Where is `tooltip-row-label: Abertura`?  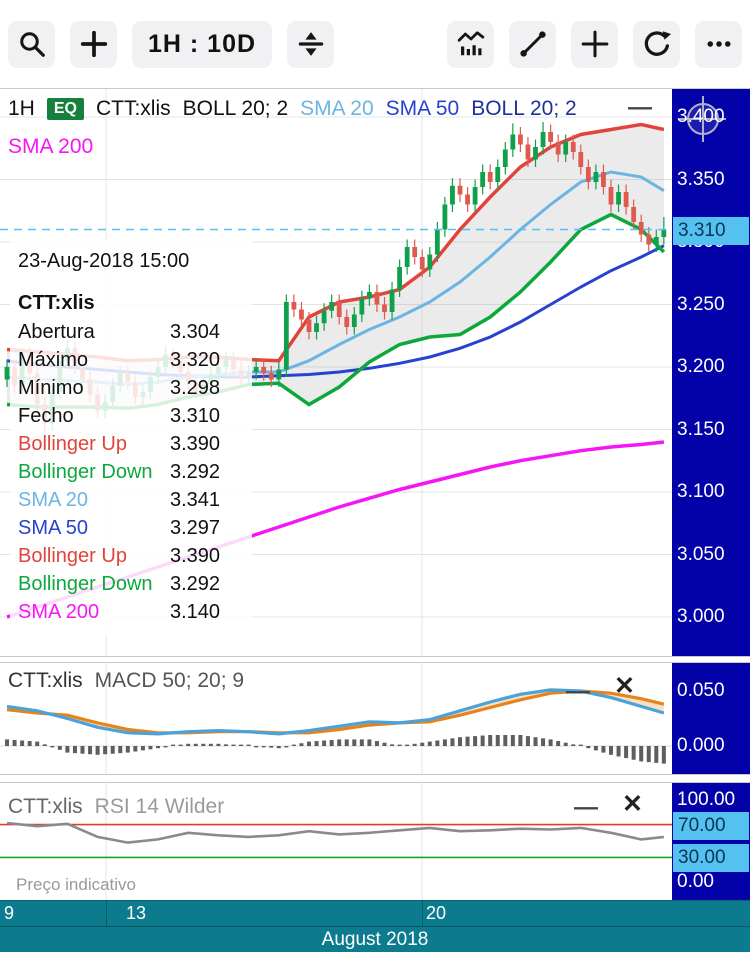 tooltip-row-label: Abertura is located at coordinates (56, 331).